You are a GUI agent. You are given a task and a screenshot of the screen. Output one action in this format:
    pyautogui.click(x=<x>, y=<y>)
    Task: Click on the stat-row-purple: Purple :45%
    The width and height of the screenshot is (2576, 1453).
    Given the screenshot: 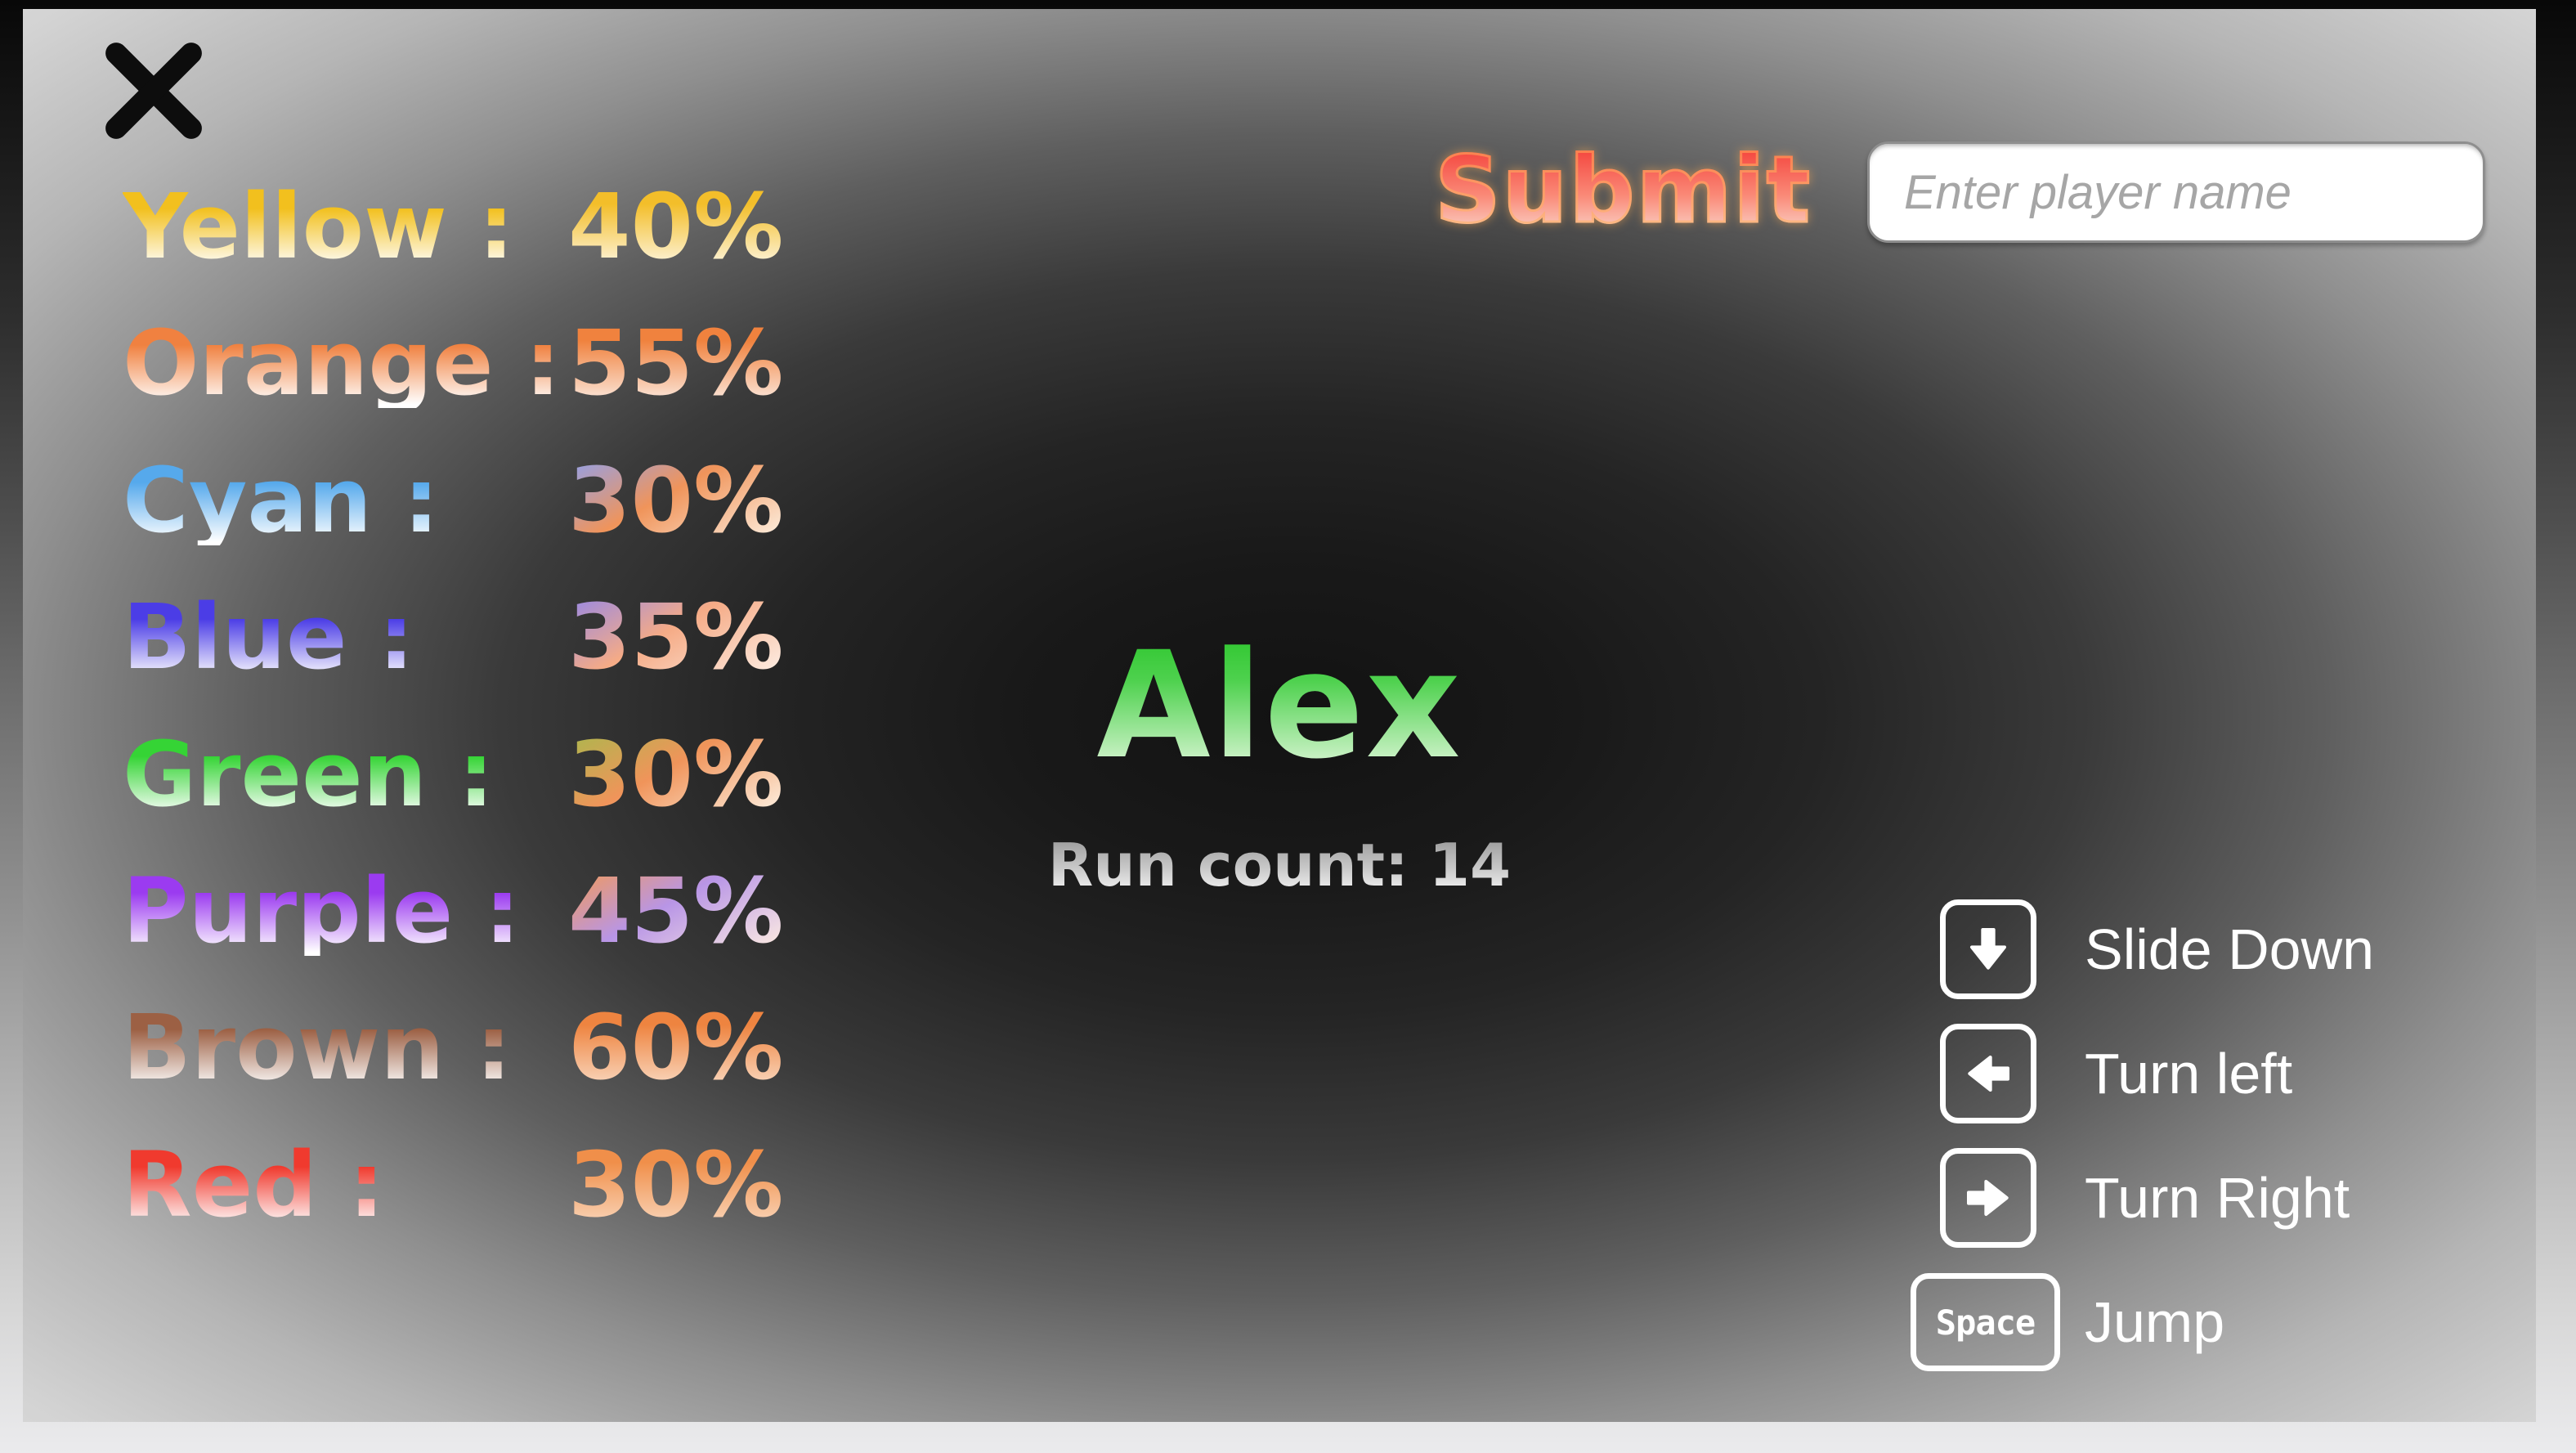 What is the action you would take?
    pyautogui.click(x=453, y=934)
    